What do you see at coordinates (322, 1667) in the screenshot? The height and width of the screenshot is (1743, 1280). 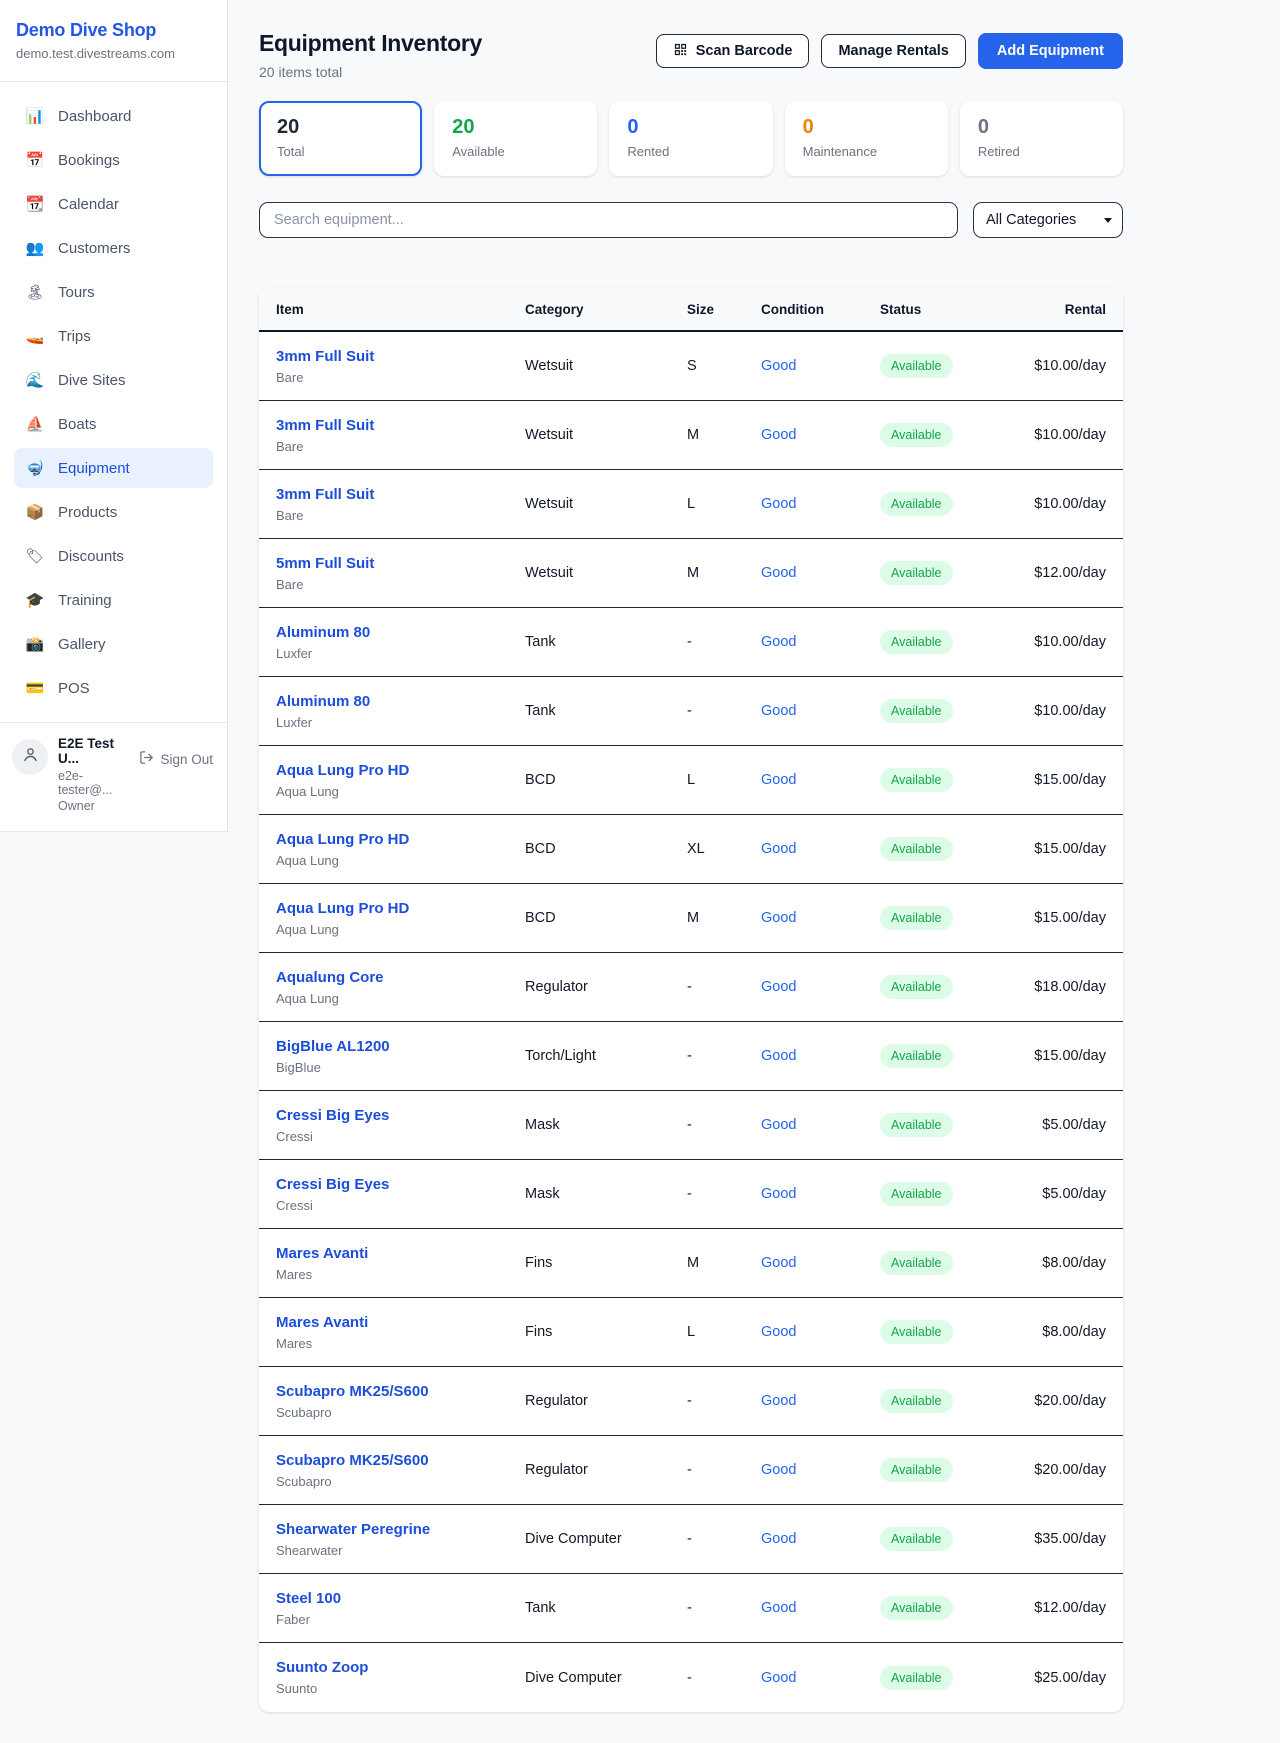 I see `item-name-link: Suunto Zoop` at bounding box center [322, 1667].